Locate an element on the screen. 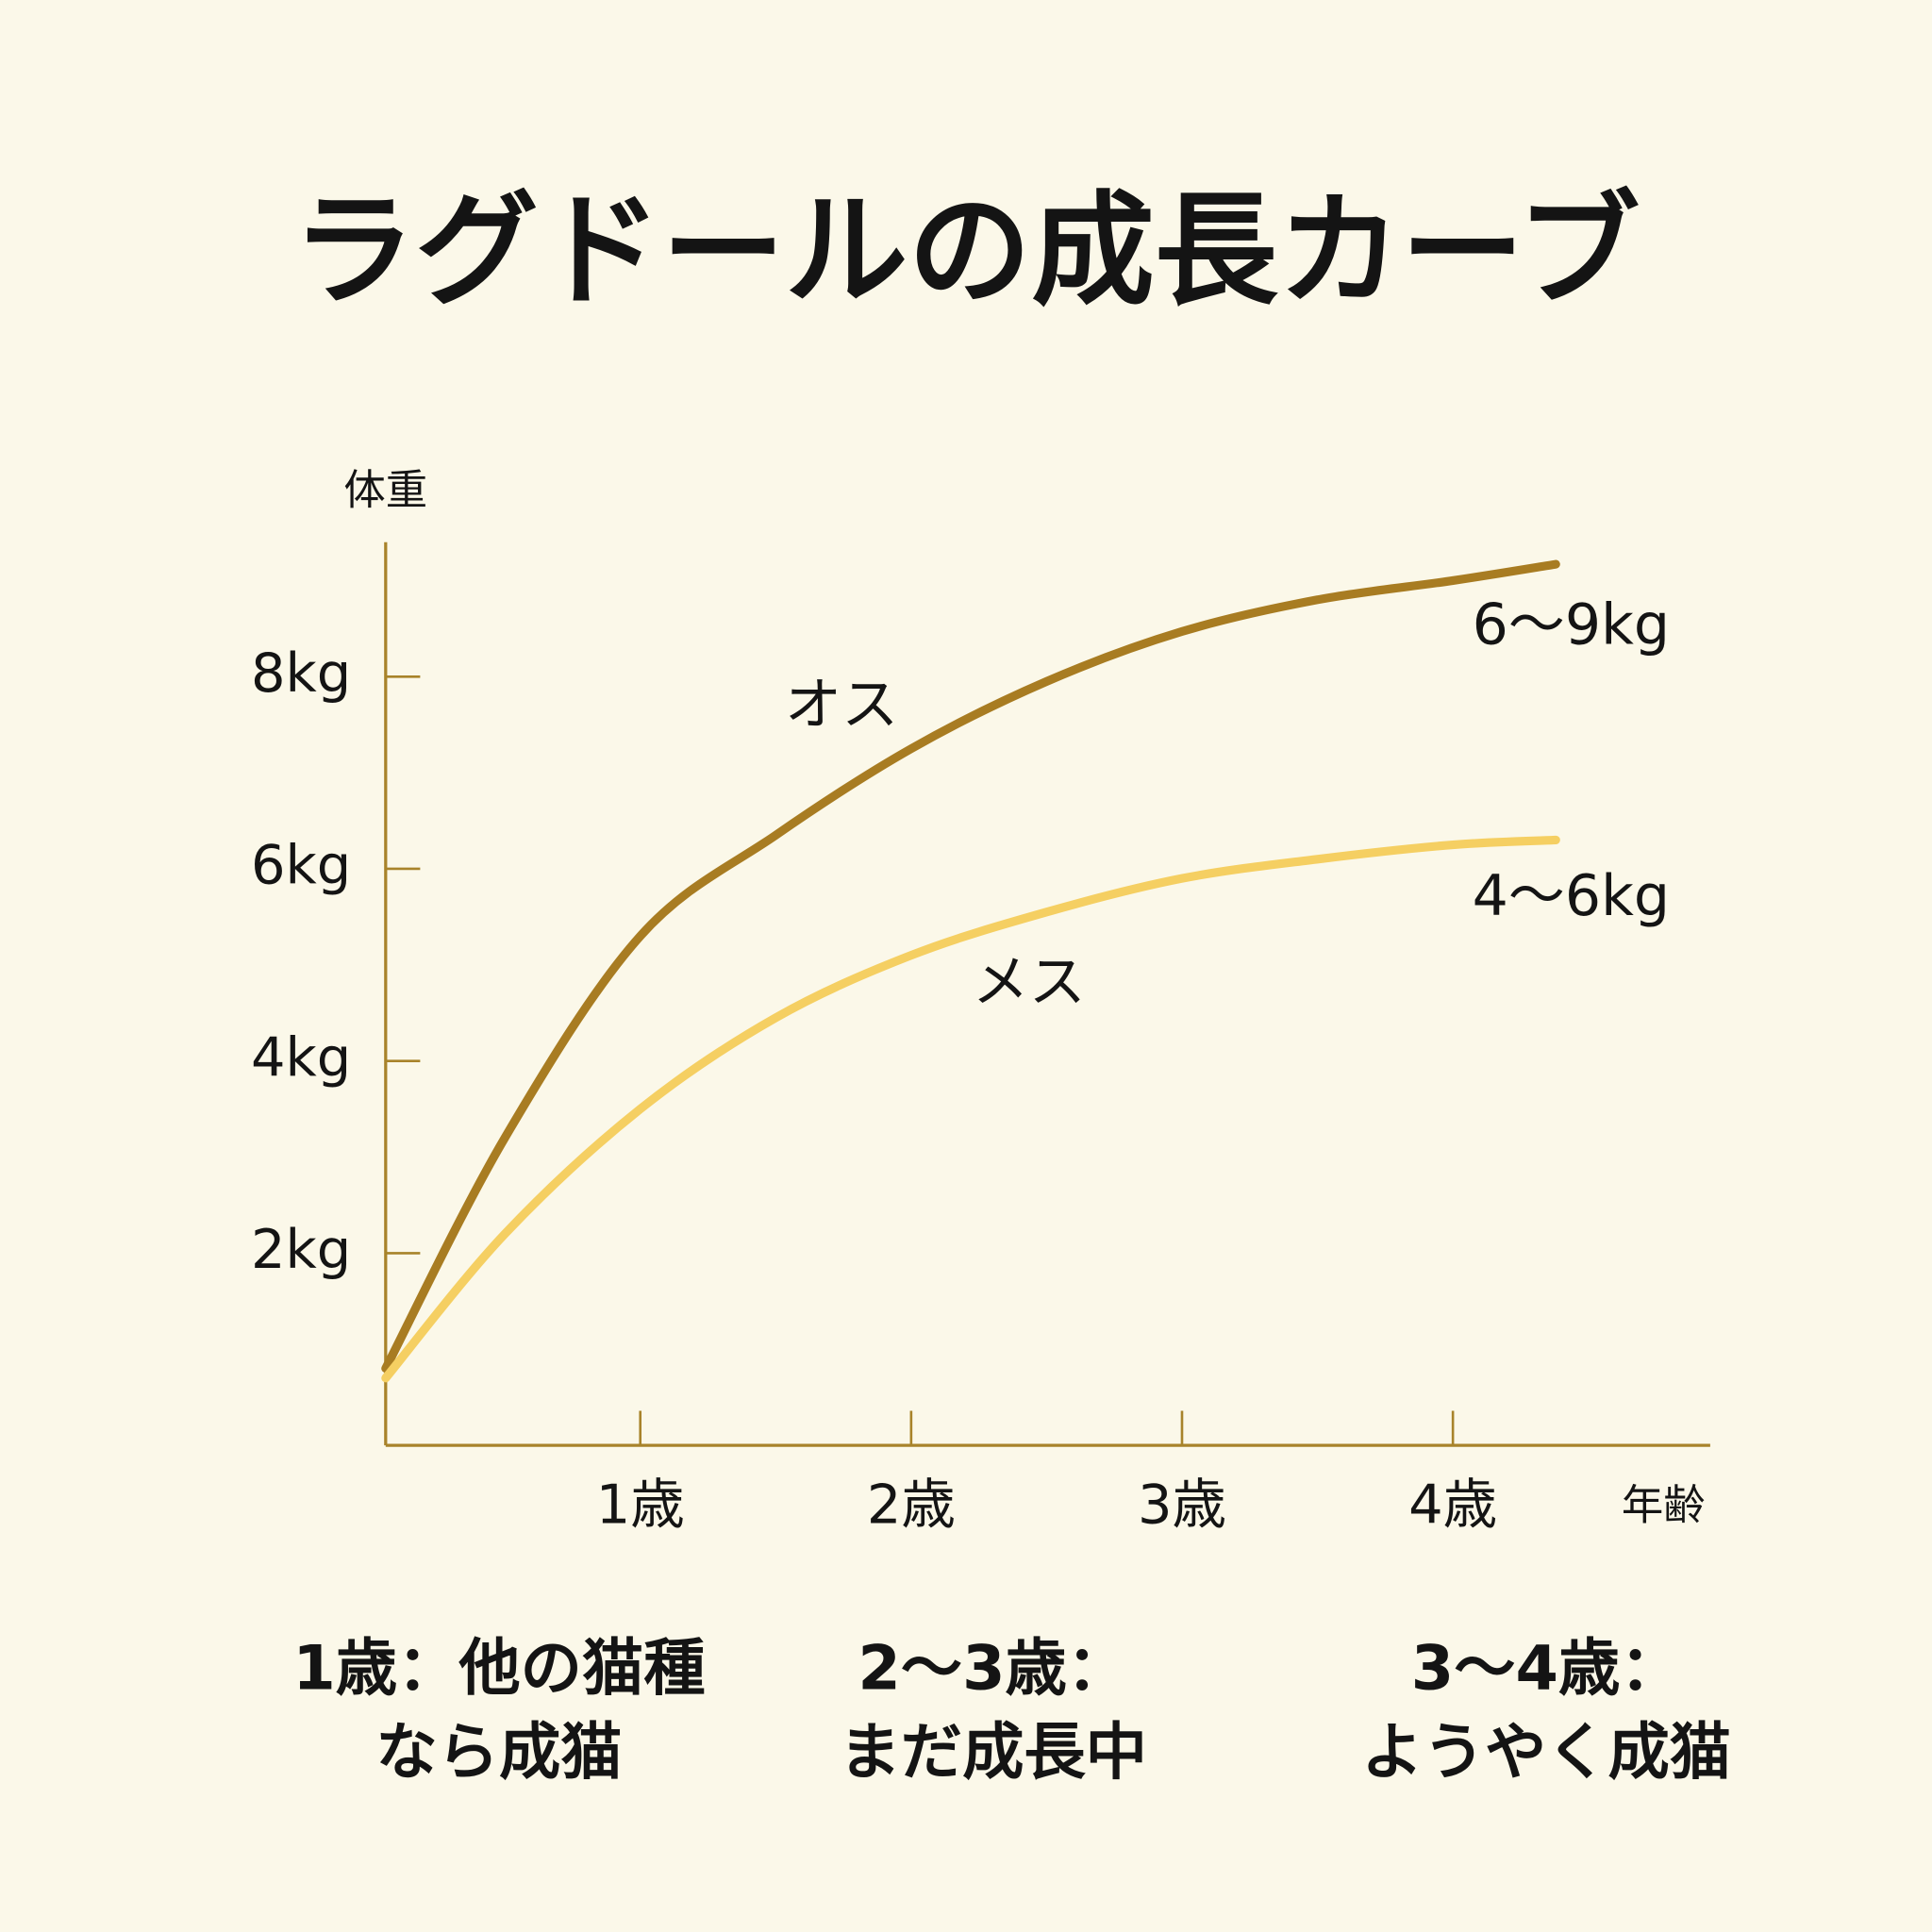  annotation: 6〜9kg is located at coordinates (1572, 625).